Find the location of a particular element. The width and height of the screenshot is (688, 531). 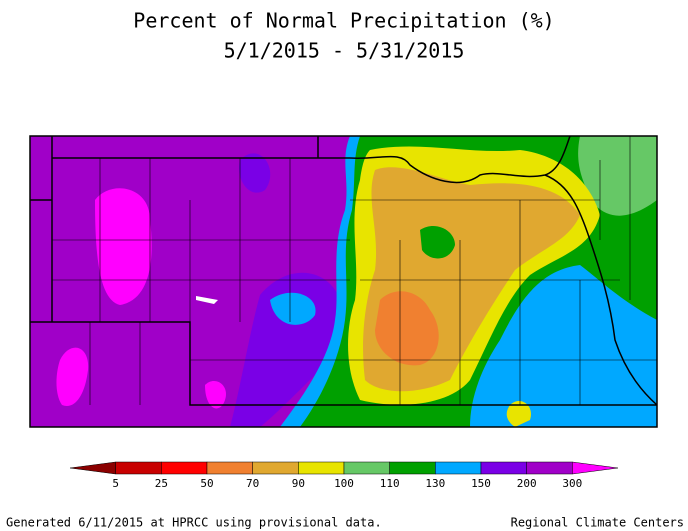

legend-label: 100 is located at coordinates (344, 483).